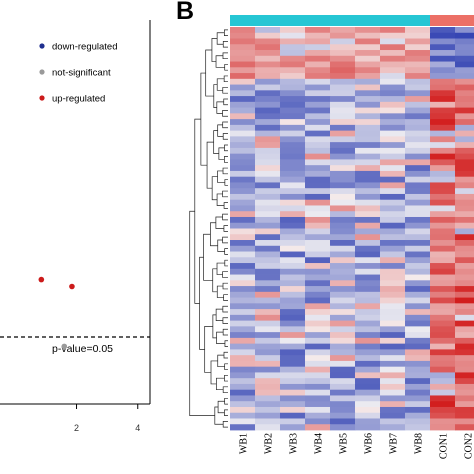 This screenshot has height=474, width=474. I want to click on column-label: CON2, so click(469, 446).